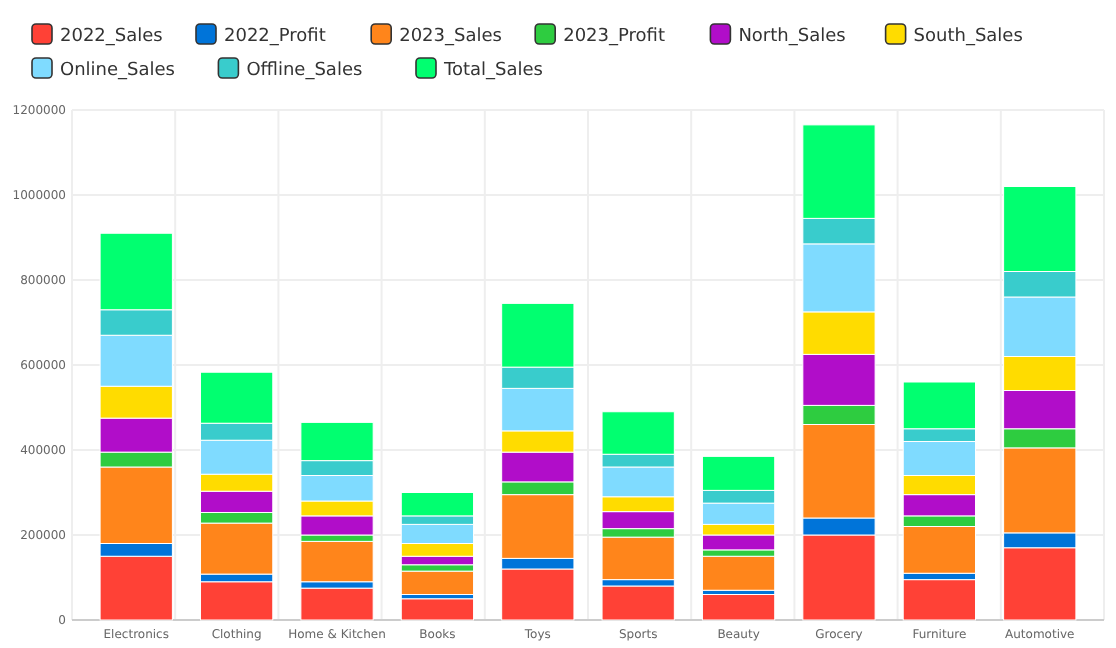 This screenshot has height=648, width=1116. Describe the element at coordinates (118, 71) in the screenshot. I see `legend-label: Online_Sales` at that location.